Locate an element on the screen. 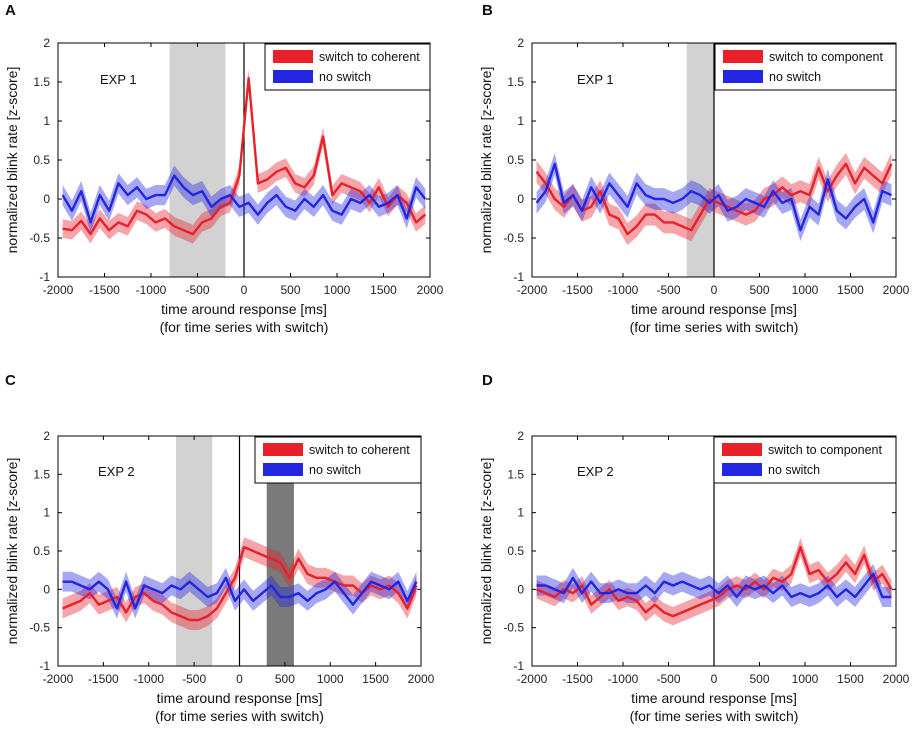 The width and height of the screenshot is (919, 734). panel-letter: B is located at coordinates (487, 10).